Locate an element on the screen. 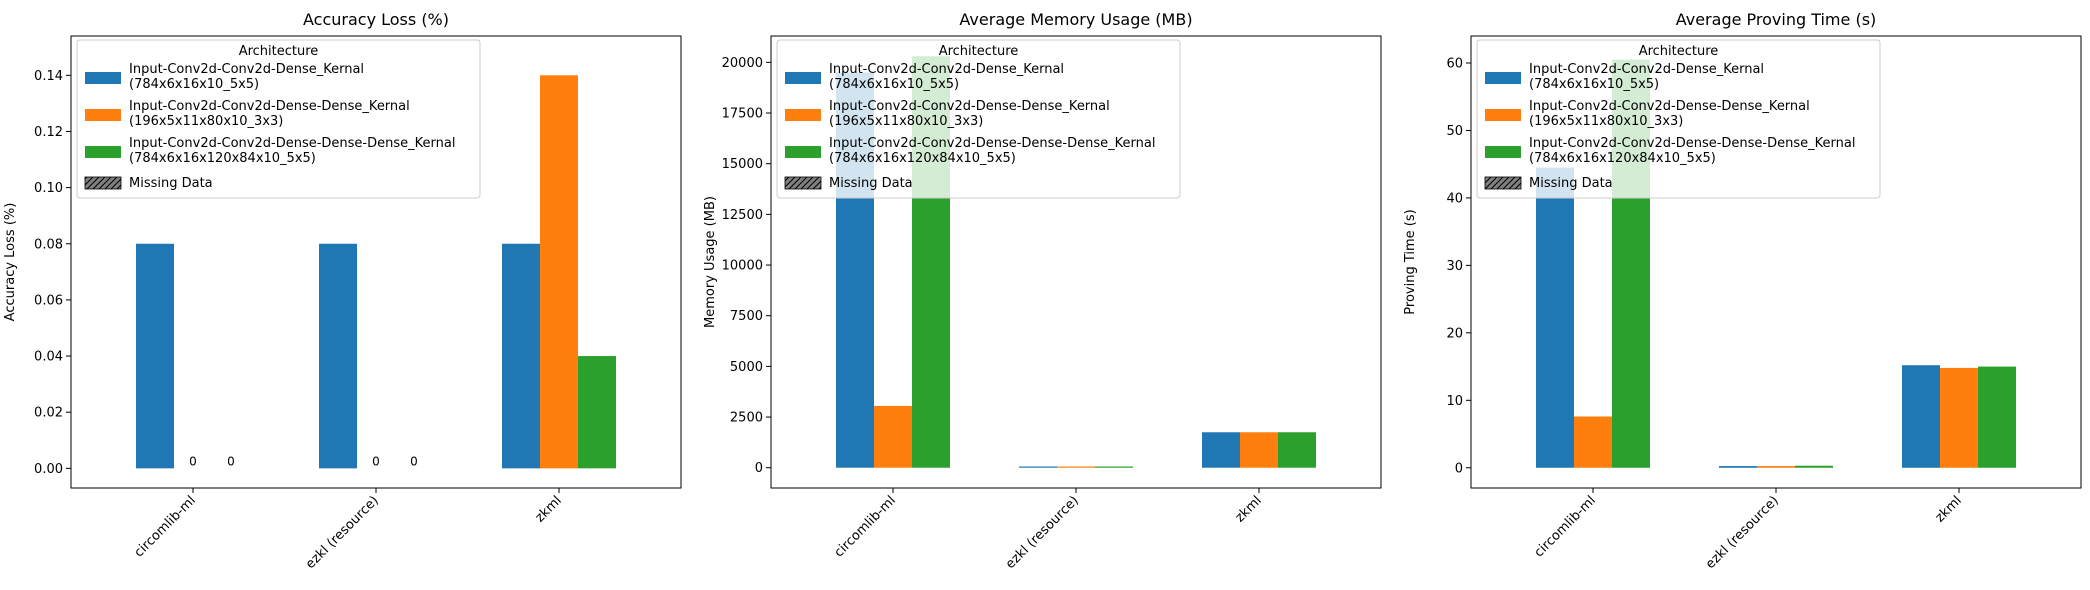 This screenshot has height=590, width=2090. y-tick-label: 30 is located at coordinates (1454, 266).